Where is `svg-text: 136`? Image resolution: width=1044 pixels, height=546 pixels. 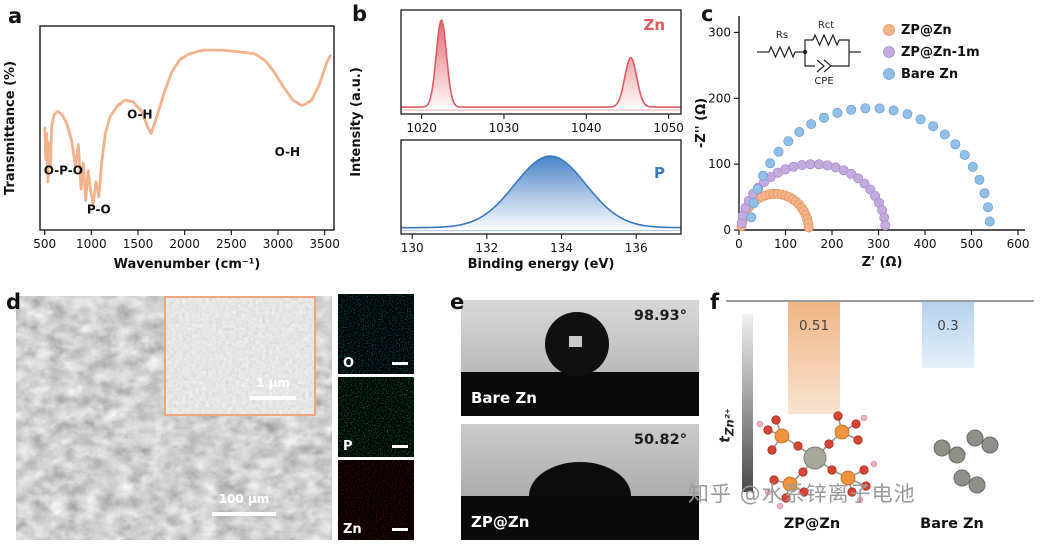
svg-text: 136 is located at coordinates (636, 248).